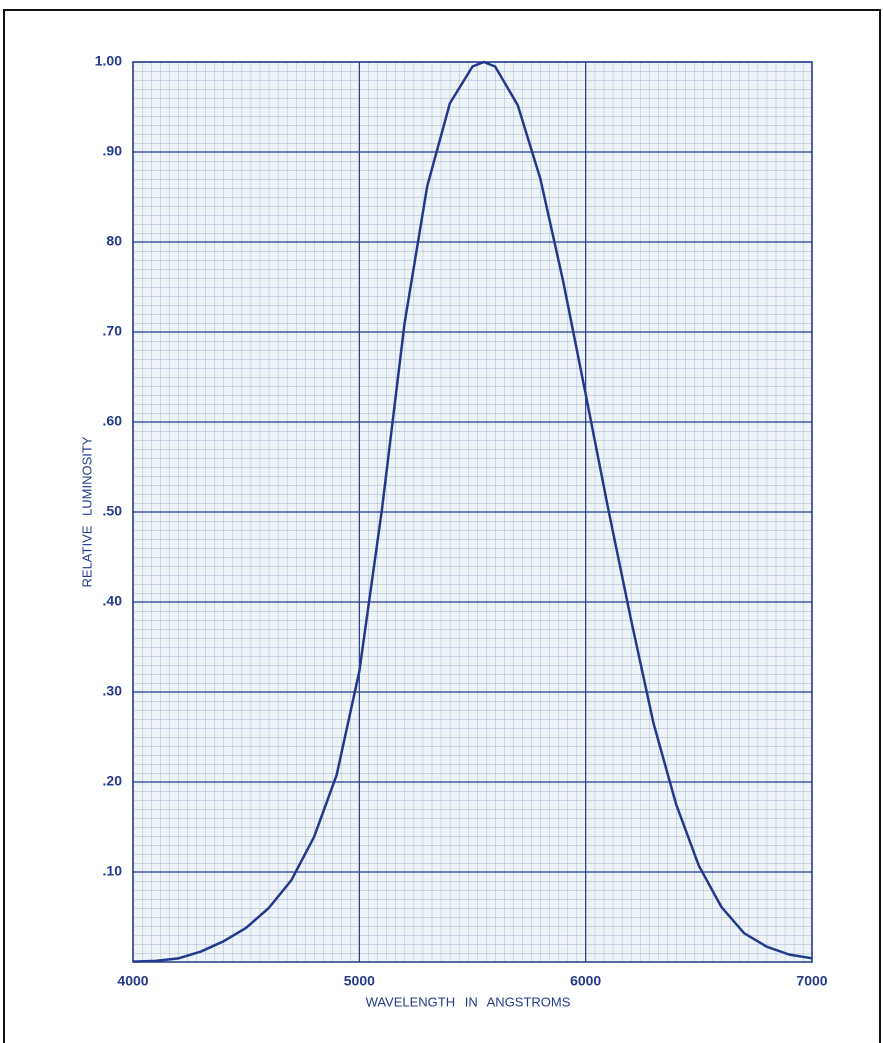  I want to click on y-tick-label: .20, so click(113, 781).